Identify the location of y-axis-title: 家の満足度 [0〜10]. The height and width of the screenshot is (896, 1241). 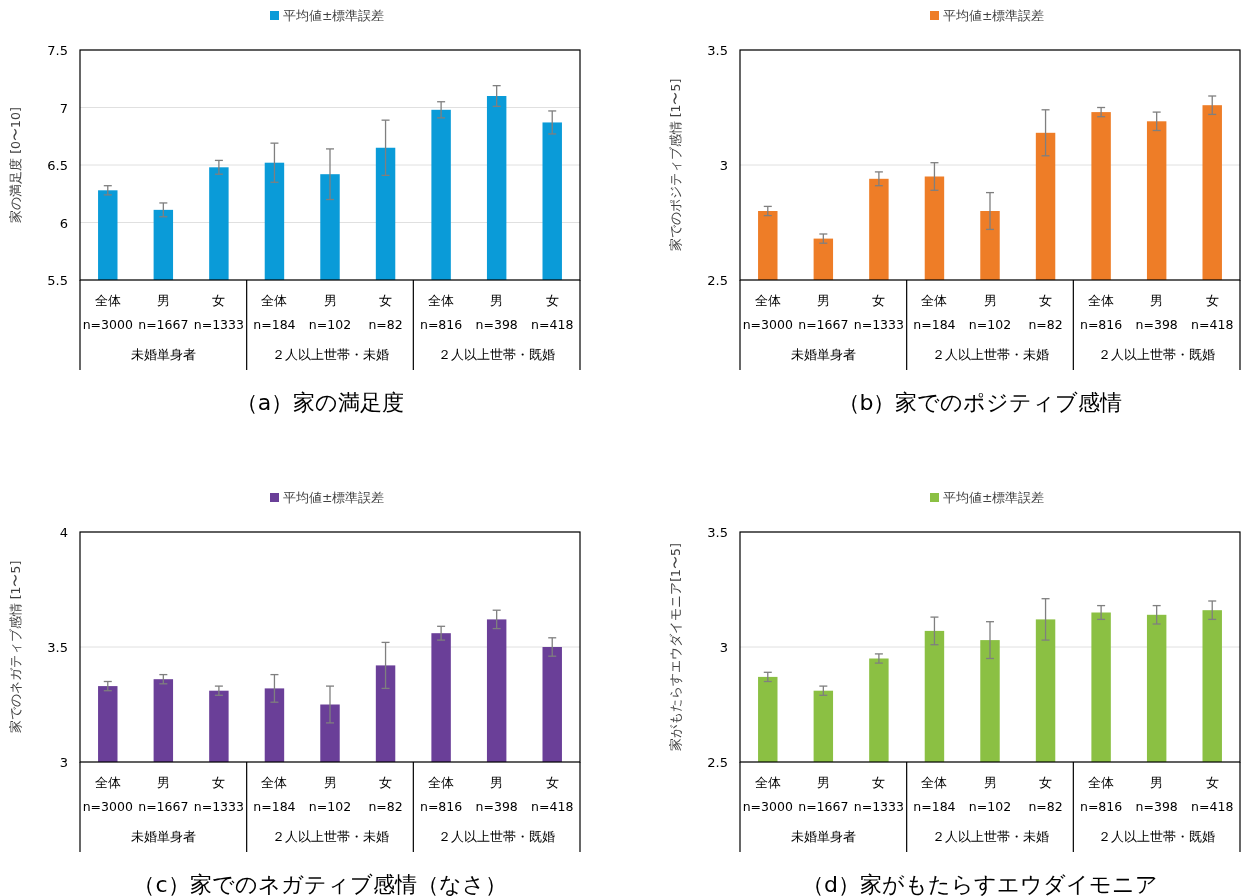
(15, 165).